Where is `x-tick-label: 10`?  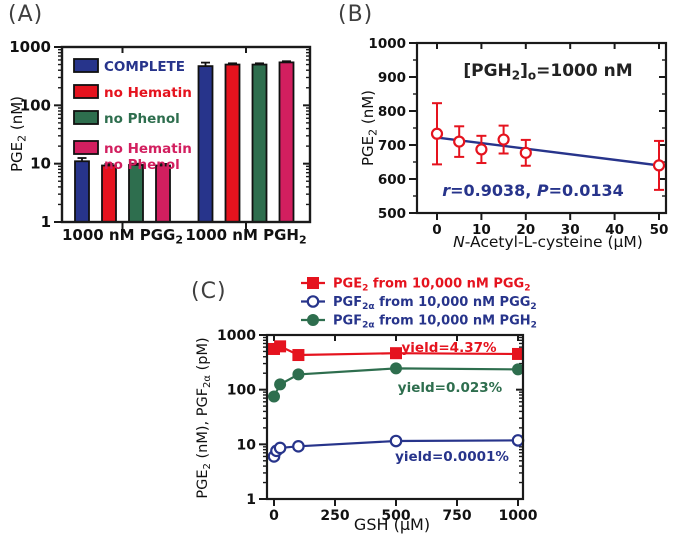 x-tick-label: 10 is located at coordinates (481, 230).